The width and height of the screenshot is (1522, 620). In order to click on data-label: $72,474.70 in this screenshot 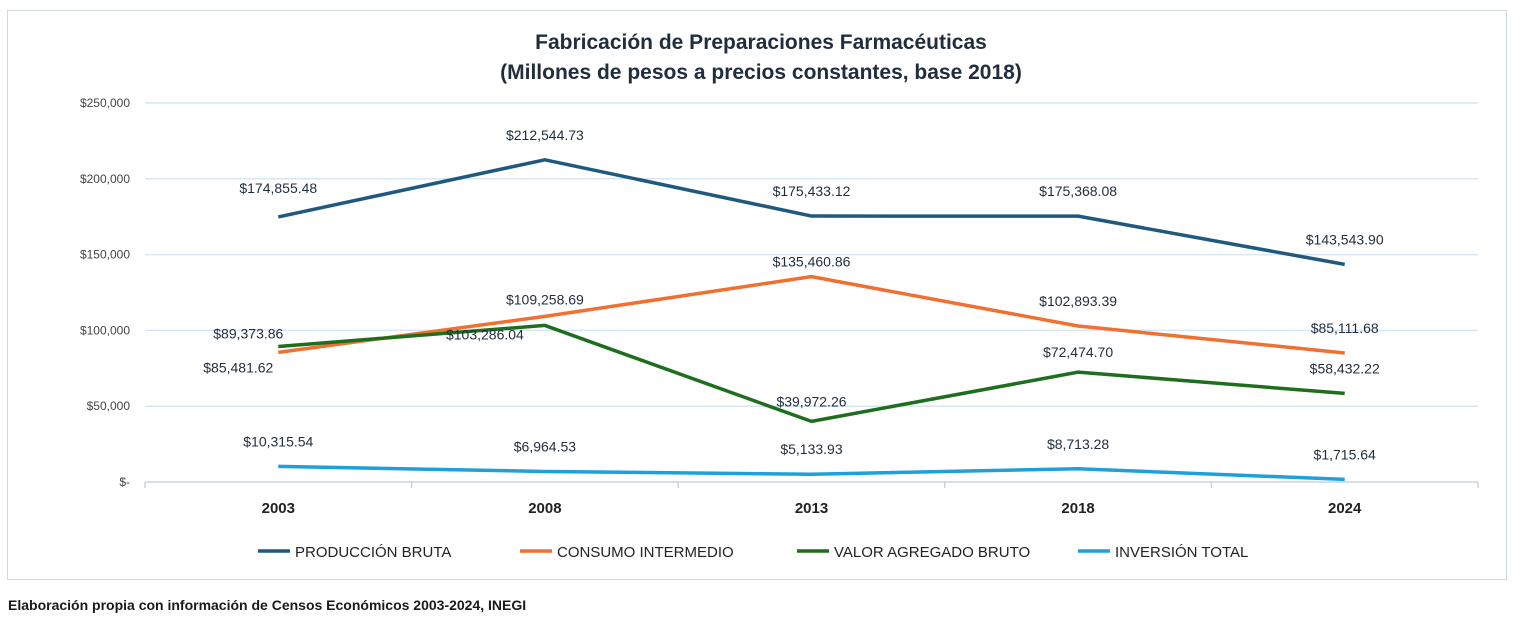, I will do `click(1078, 352)`.